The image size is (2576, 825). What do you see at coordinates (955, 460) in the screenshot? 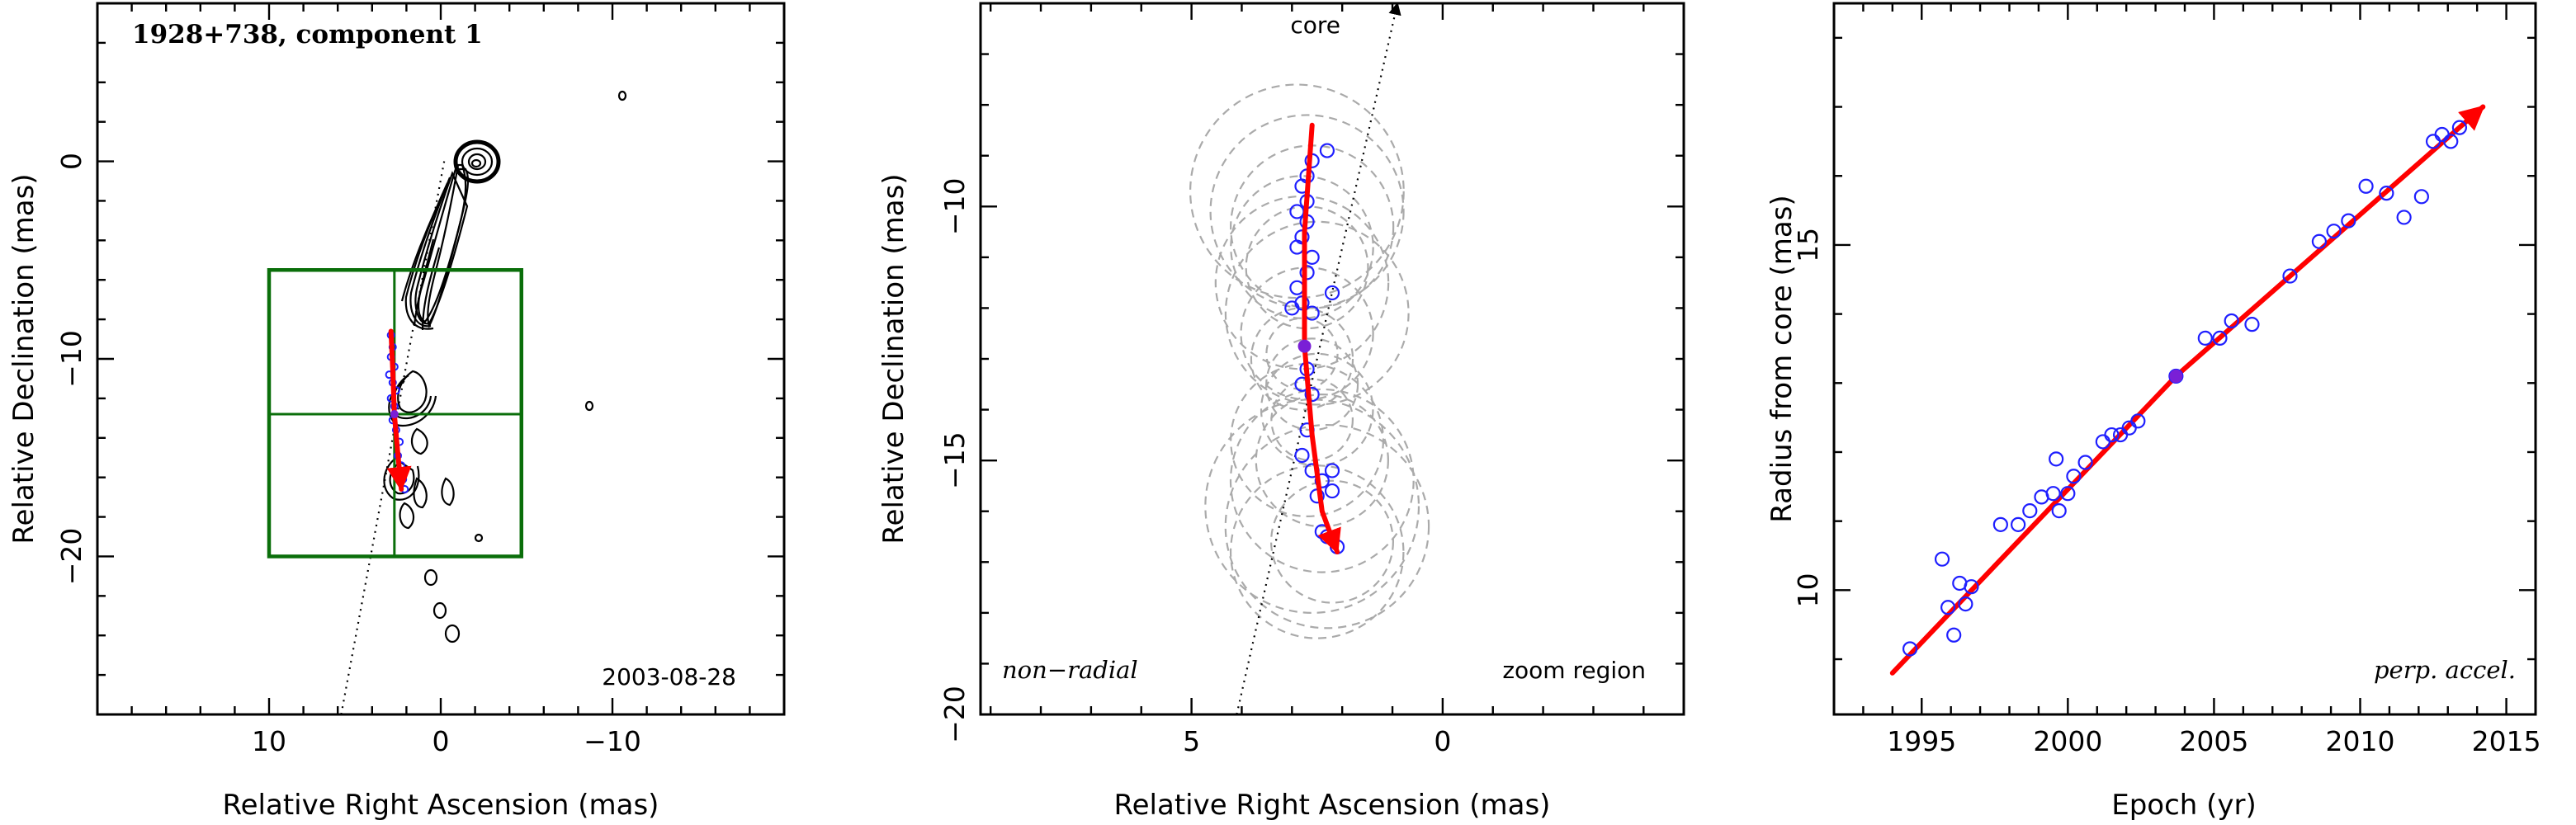
I see `middle-y-tick-label: −15` at bounding box center [955, 460].